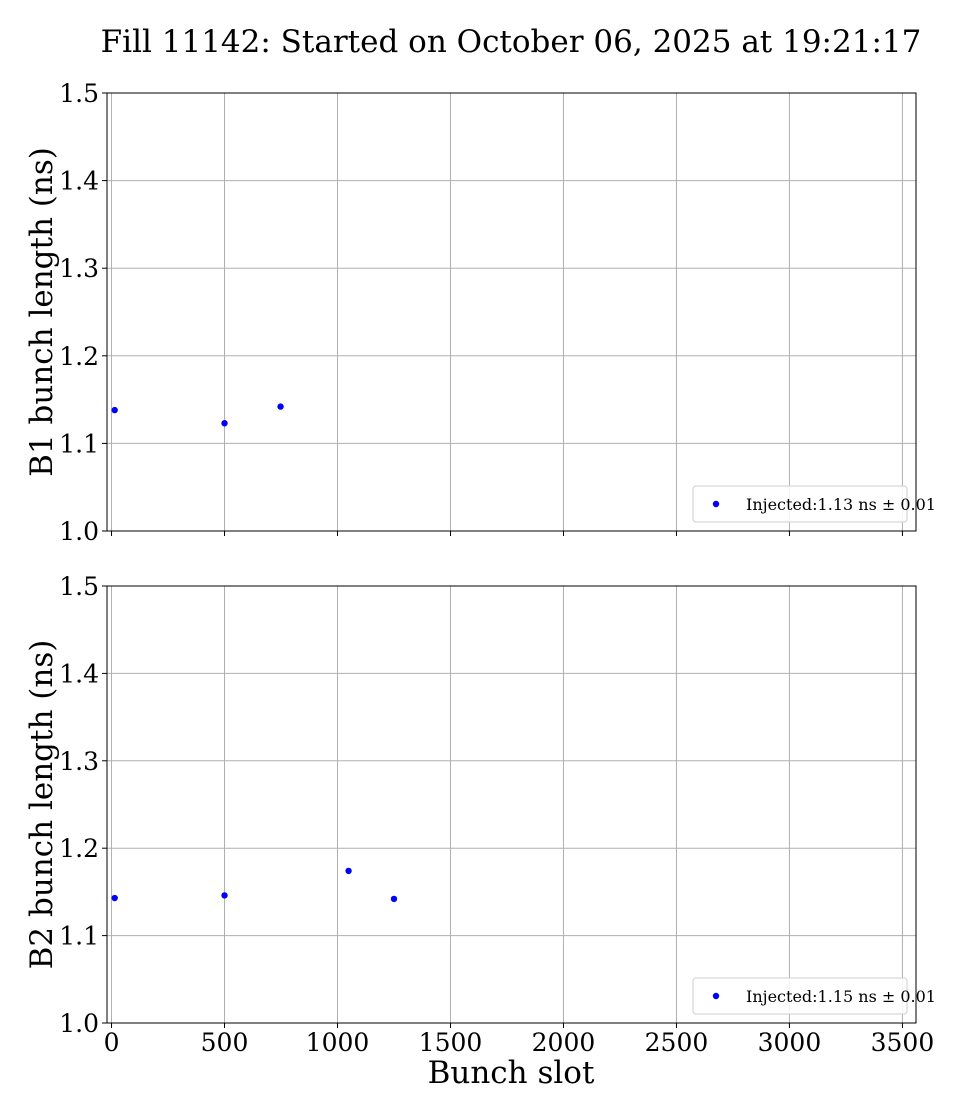 This screenshot has width=960, height=1120. I want to click on x-tick-label: 3000, so click(790, 1042).